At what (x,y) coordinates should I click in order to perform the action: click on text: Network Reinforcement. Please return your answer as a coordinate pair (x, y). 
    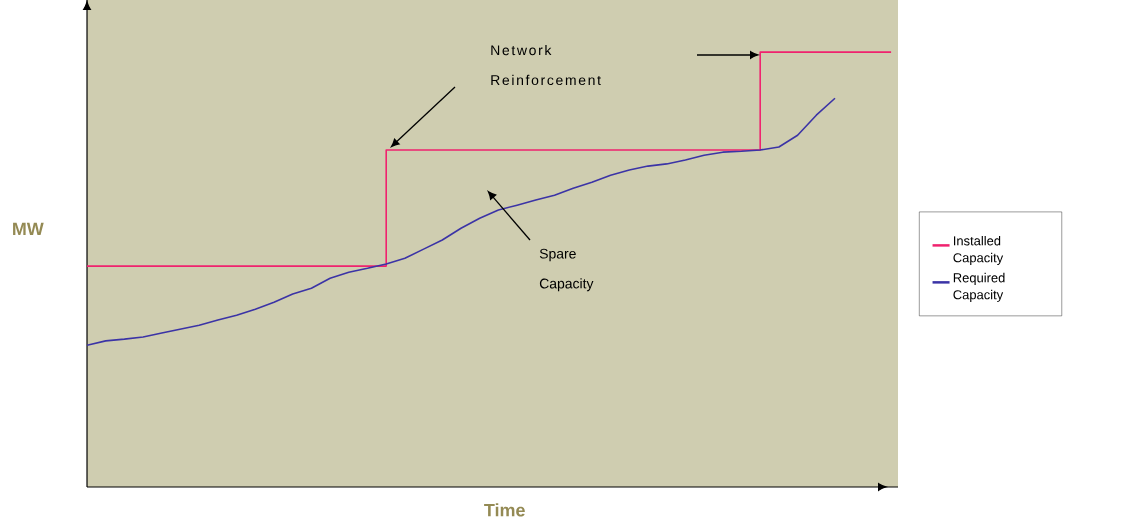
    Looking at the image, I should click on (546, 65).